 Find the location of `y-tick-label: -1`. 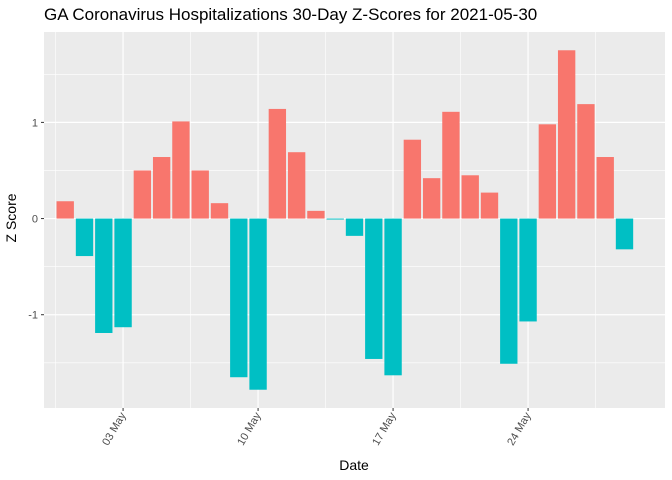

y-tick-label: -1 is located at coordinates (33, 316).